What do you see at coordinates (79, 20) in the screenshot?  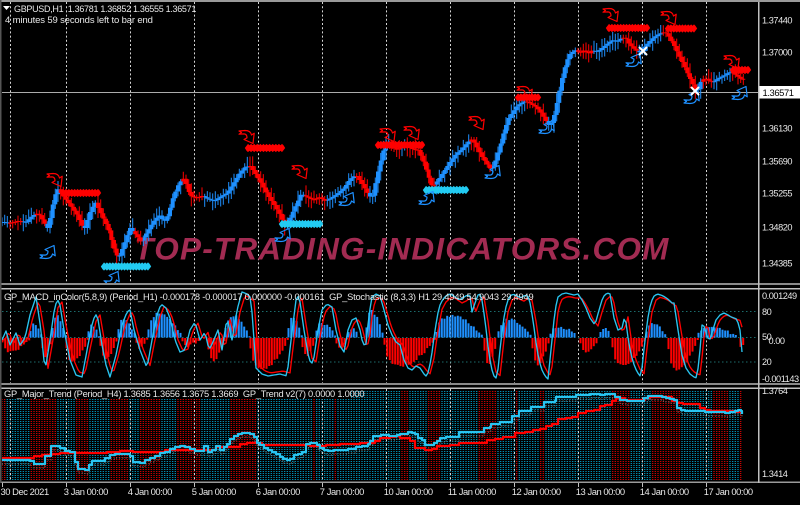 I see `svg-text:4 minutes 59 seconds left to b: 4 minutes 59 seconds left to bar end` at bounding box center [79, 20].